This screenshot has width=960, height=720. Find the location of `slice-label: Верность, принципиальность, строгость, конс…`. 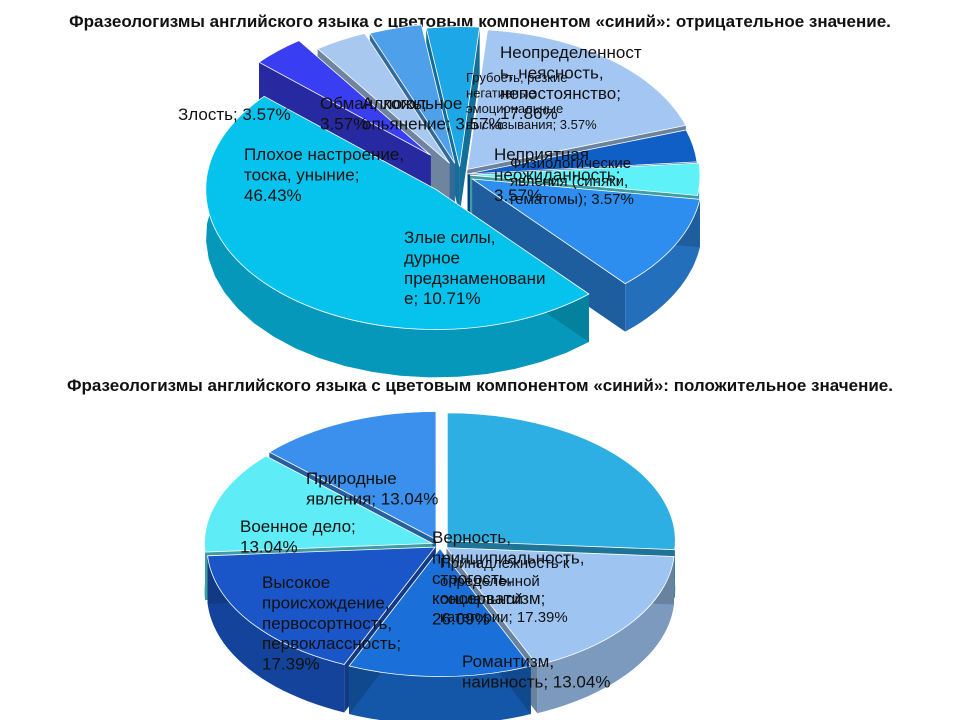

slice-label: Верность, принципиальность, строгость, конс… is located at coordinates (508, 578).